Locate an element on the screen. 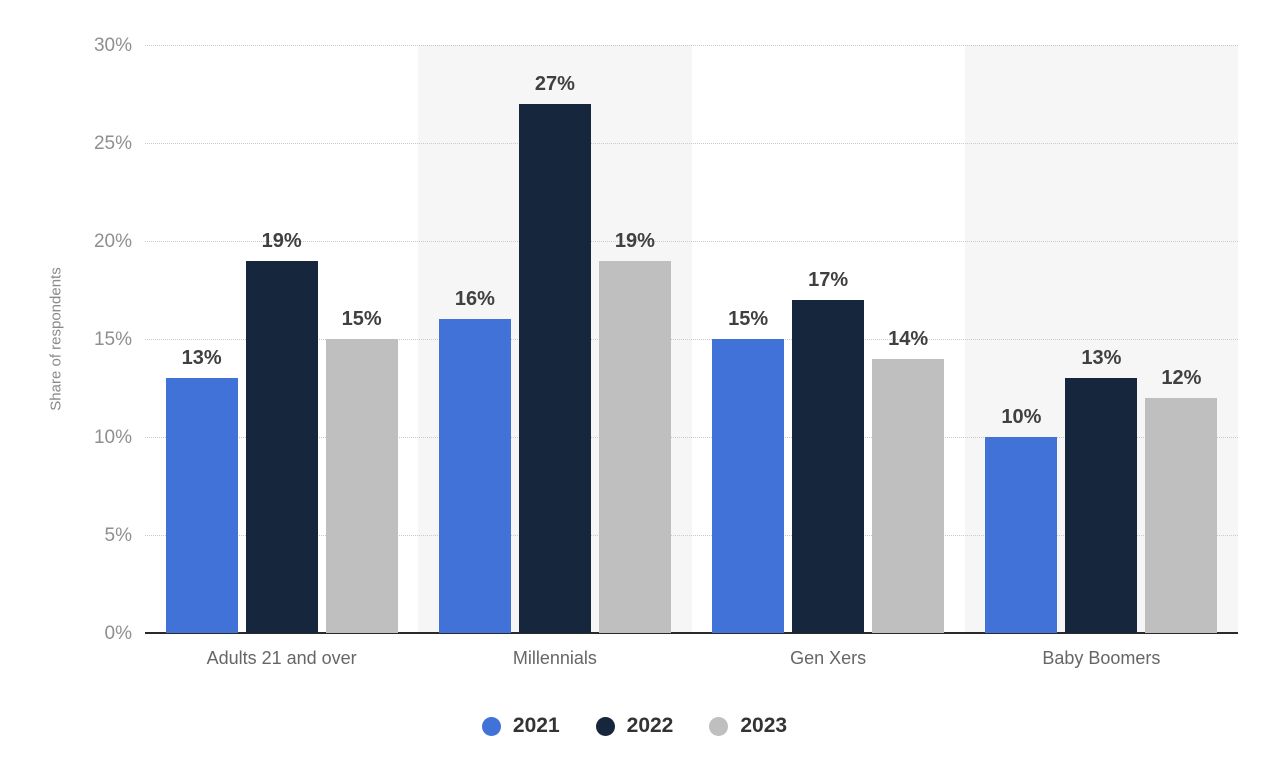 Image resolution: width=1269 pixels, height=769 pixels. x-category-label: Baby Boomers is located at coordinates (1101, 658).